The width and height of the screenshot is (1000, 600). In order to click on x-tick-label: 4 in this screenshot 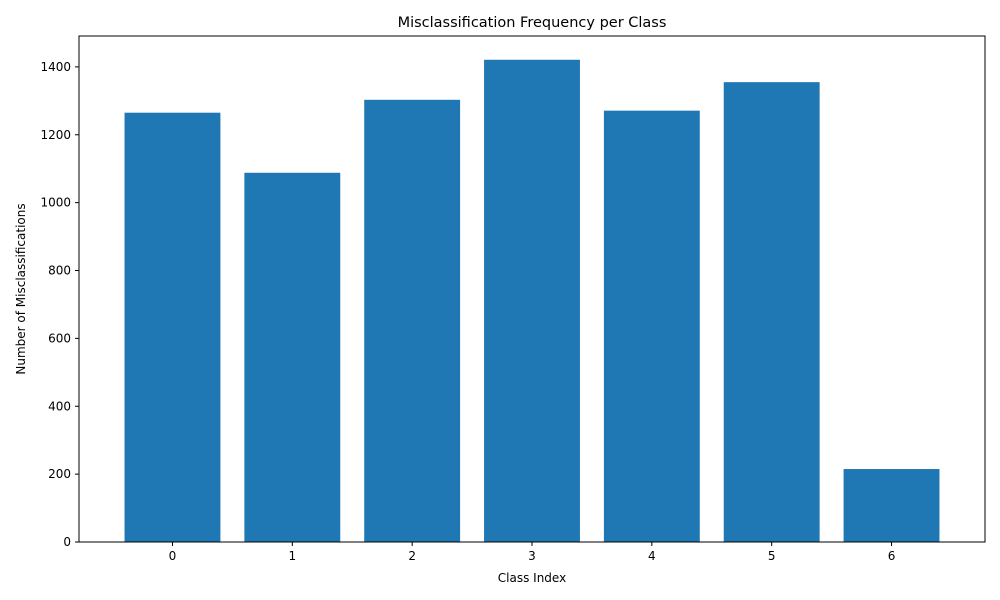, I will do `click(652, 556)`.